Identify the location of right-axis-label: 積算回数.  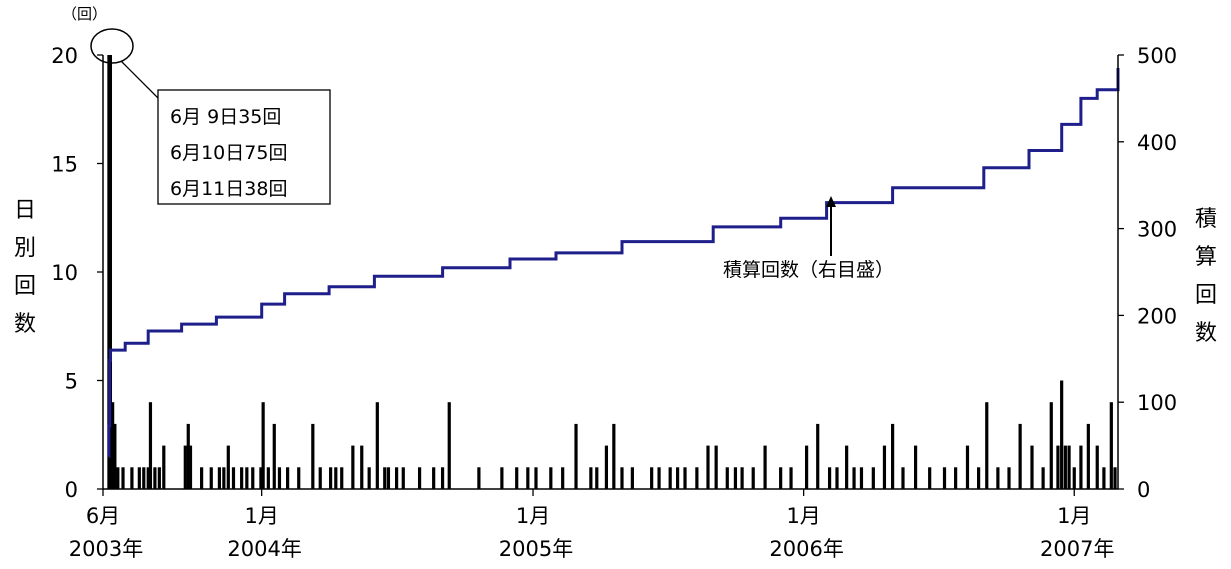
(1206, 276).